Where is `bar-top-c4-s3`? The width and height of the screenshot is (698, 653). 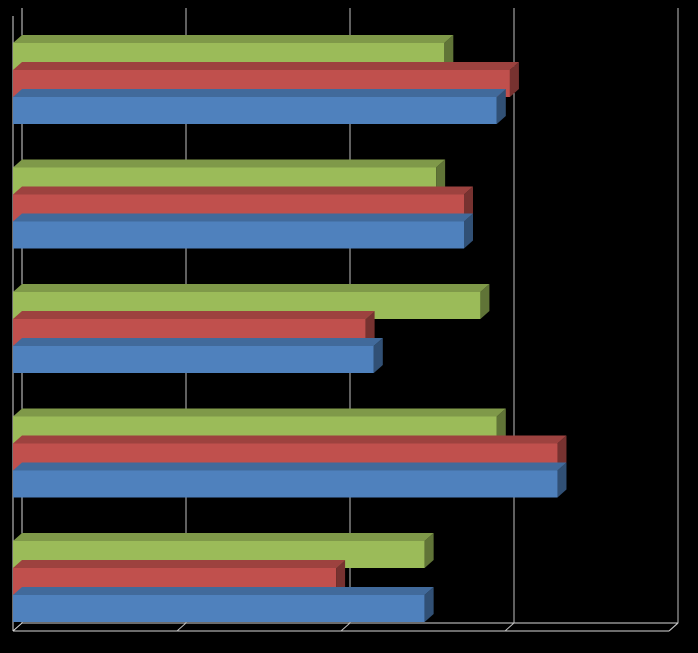
bar-top-c4-s3 is located at coordinates (290, 466).